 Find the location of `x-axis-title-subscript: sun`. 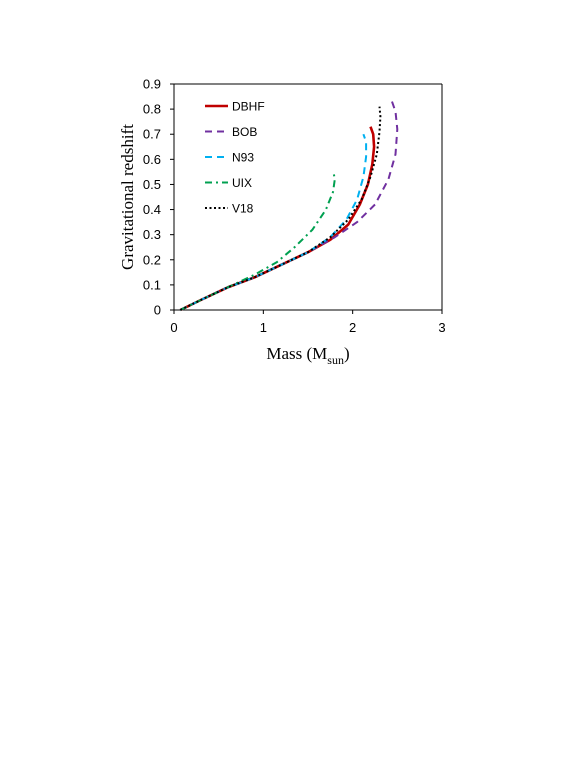

x-axis-title-subscript: sun is located at coordinates (335, 360).